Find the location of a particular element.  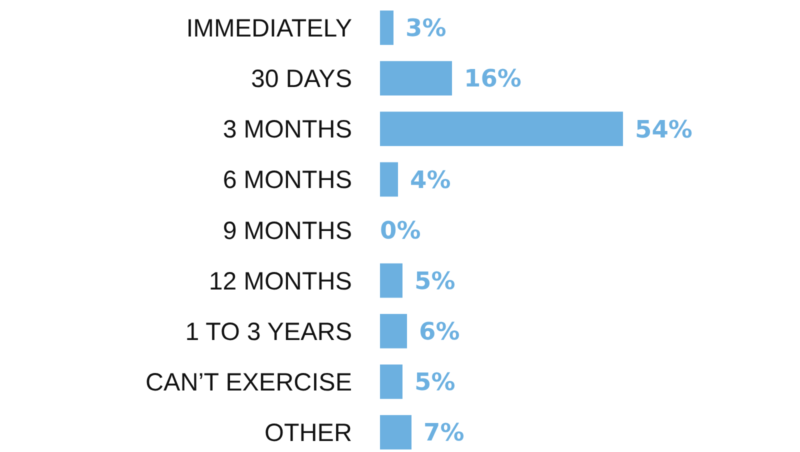

y-tick-label: 12 MONTHS is located at coordinates (280, 281).